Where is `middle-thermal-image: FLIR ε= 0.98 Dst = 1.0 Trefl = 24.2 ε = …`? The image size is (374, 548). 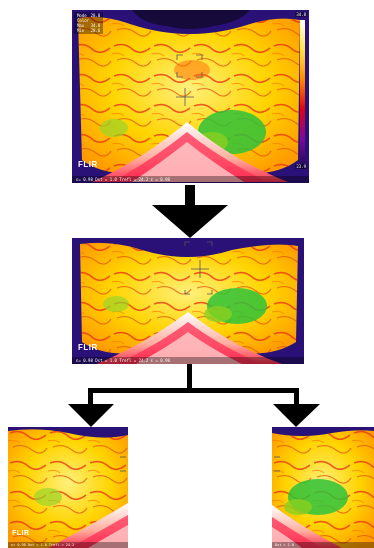 middle-thermal-image: FLIR ε= 0.98 Dst = 1.0 Trefl = 24.2 ε = … is located at coordinates (188, 301).